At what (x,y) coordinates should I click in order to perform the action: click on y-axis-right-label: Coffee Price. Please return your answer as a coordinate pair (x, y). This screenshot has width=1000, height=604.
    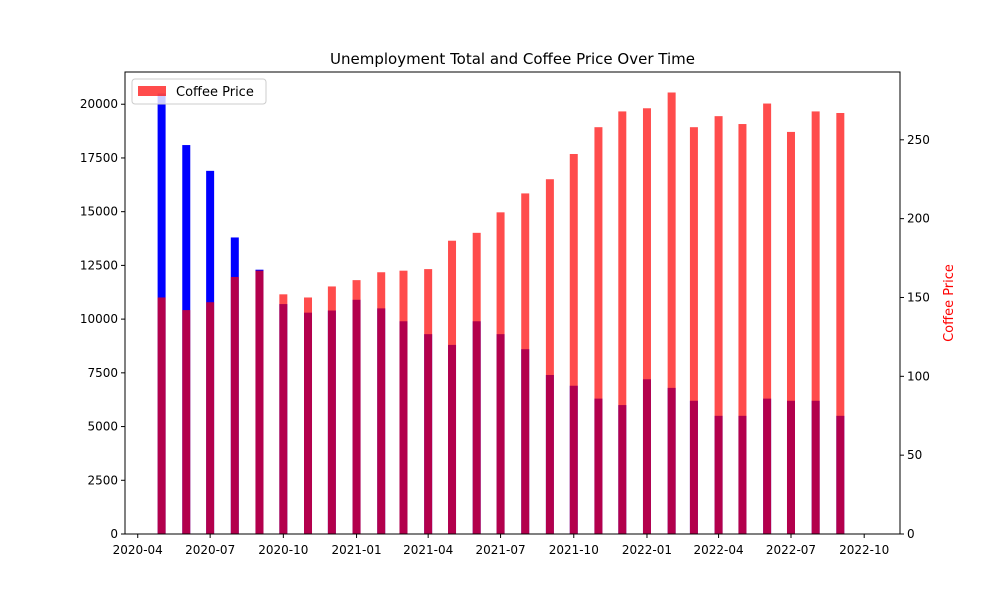
    Looking at the image, I should click on (949, 303).